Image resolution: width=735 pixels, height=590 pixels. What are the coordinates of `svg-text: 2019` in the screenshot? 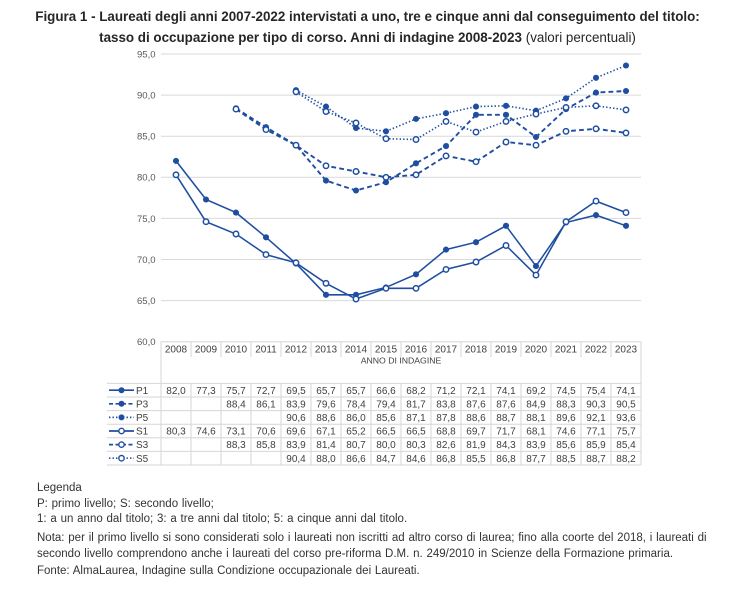 It's located at (506, 350).